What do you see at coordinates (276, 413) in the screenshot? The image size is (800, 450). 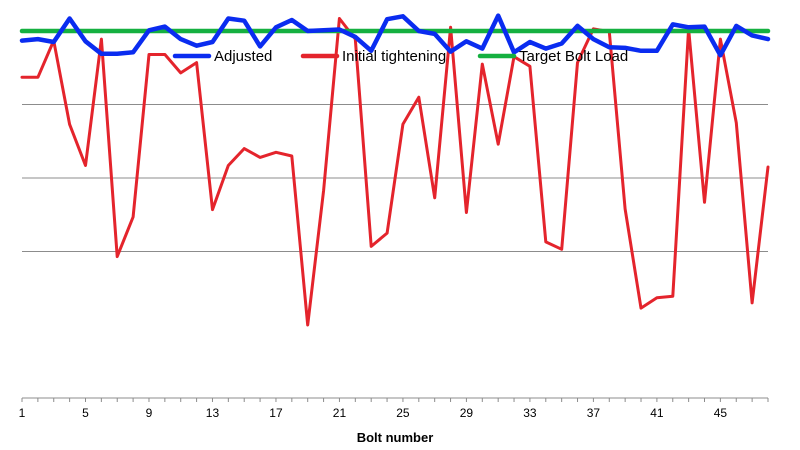 I see `x-tick-label: 17` at bounding box center [276, 413].